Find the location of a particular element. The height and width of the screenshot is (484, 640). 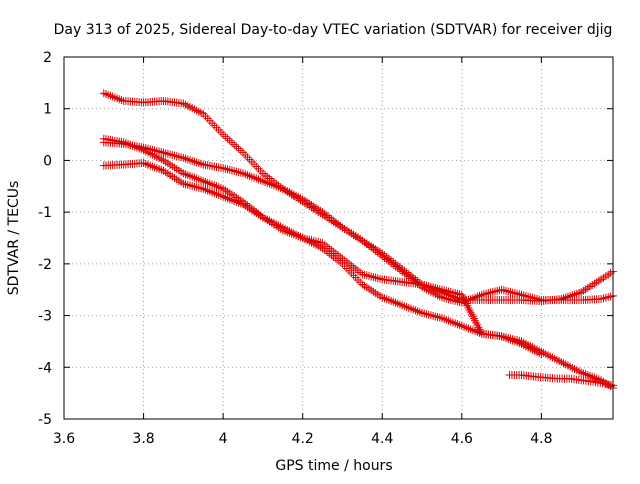

y-tick-label: -4 is located at coordinates (45, 368).